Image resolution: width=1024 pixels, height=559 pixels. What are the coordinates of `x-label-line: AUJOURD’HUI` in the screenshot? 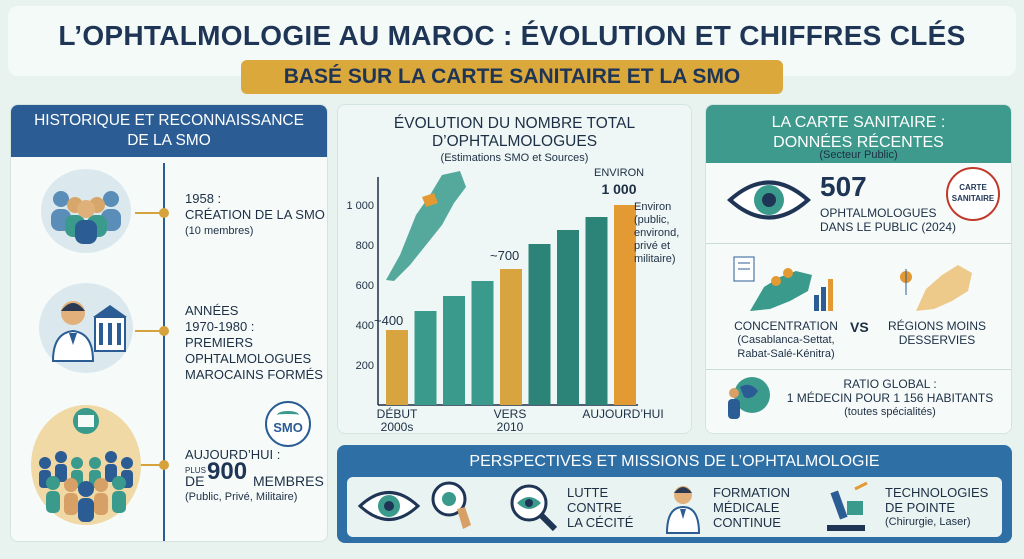 It's located at (623, 414).